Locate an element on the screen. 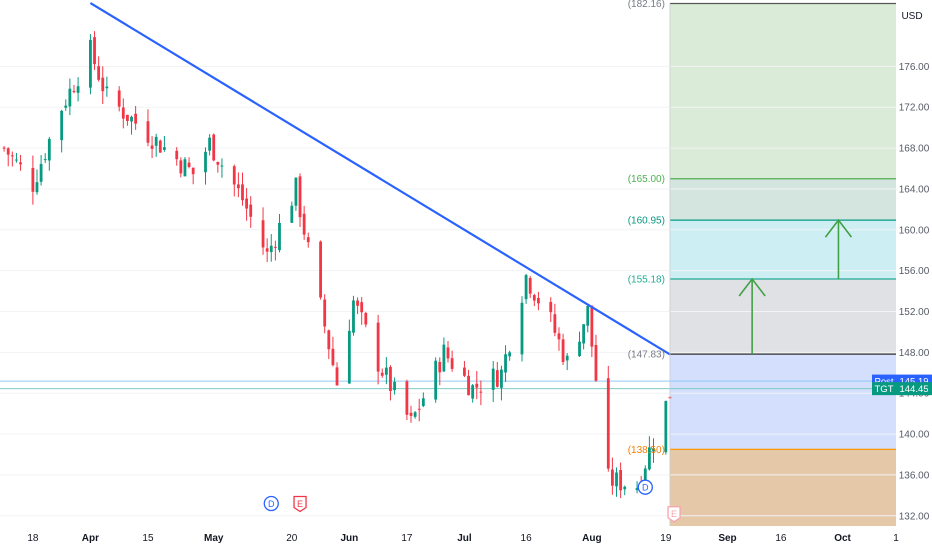  event-markers: D E D E is located at coordinates (472, 501).